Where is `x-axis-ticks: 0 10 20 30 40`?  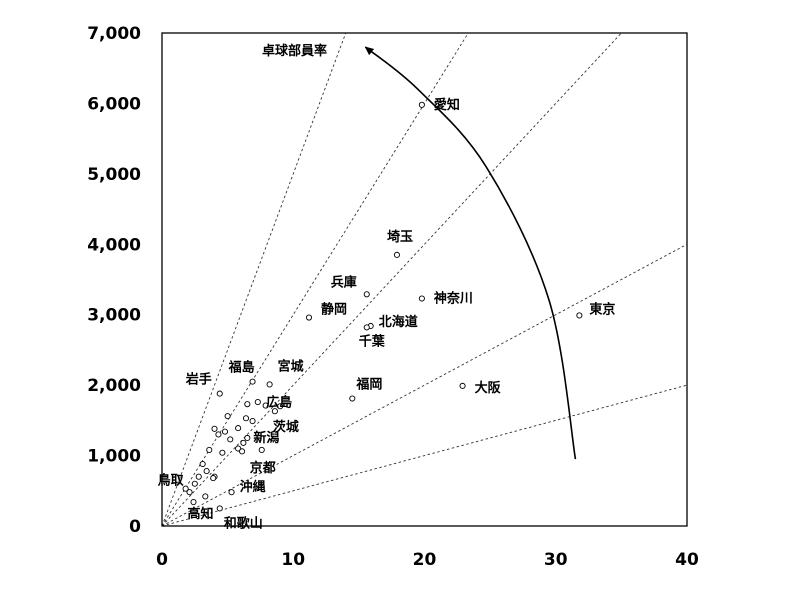
x-axis-ticks: 0 10 20 30 40 is located at coordinates (427, 560).